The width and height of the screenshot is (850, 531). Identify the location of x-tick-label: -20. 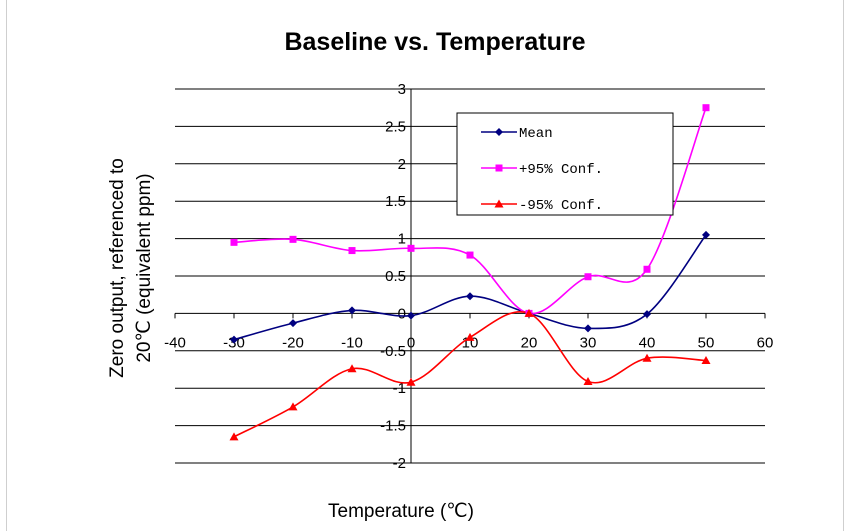
(293, 342).